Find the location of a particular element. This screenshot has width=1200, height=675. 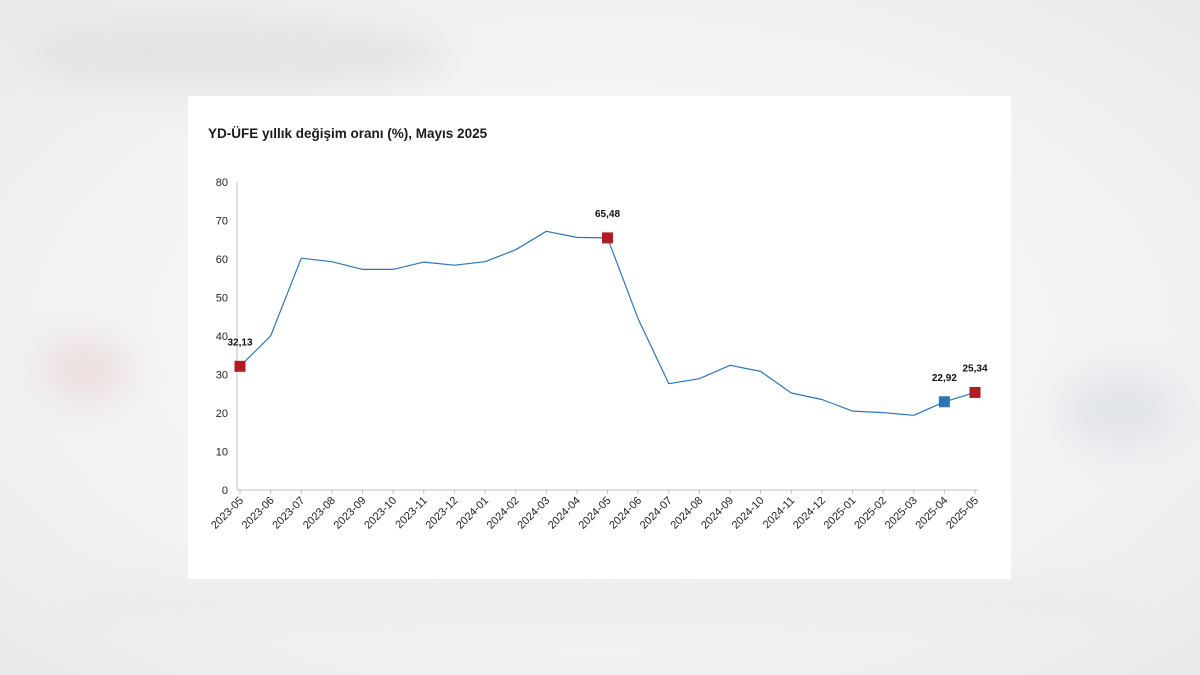

x-tick-label: 2024-05 is located at coordinates (595, 513).